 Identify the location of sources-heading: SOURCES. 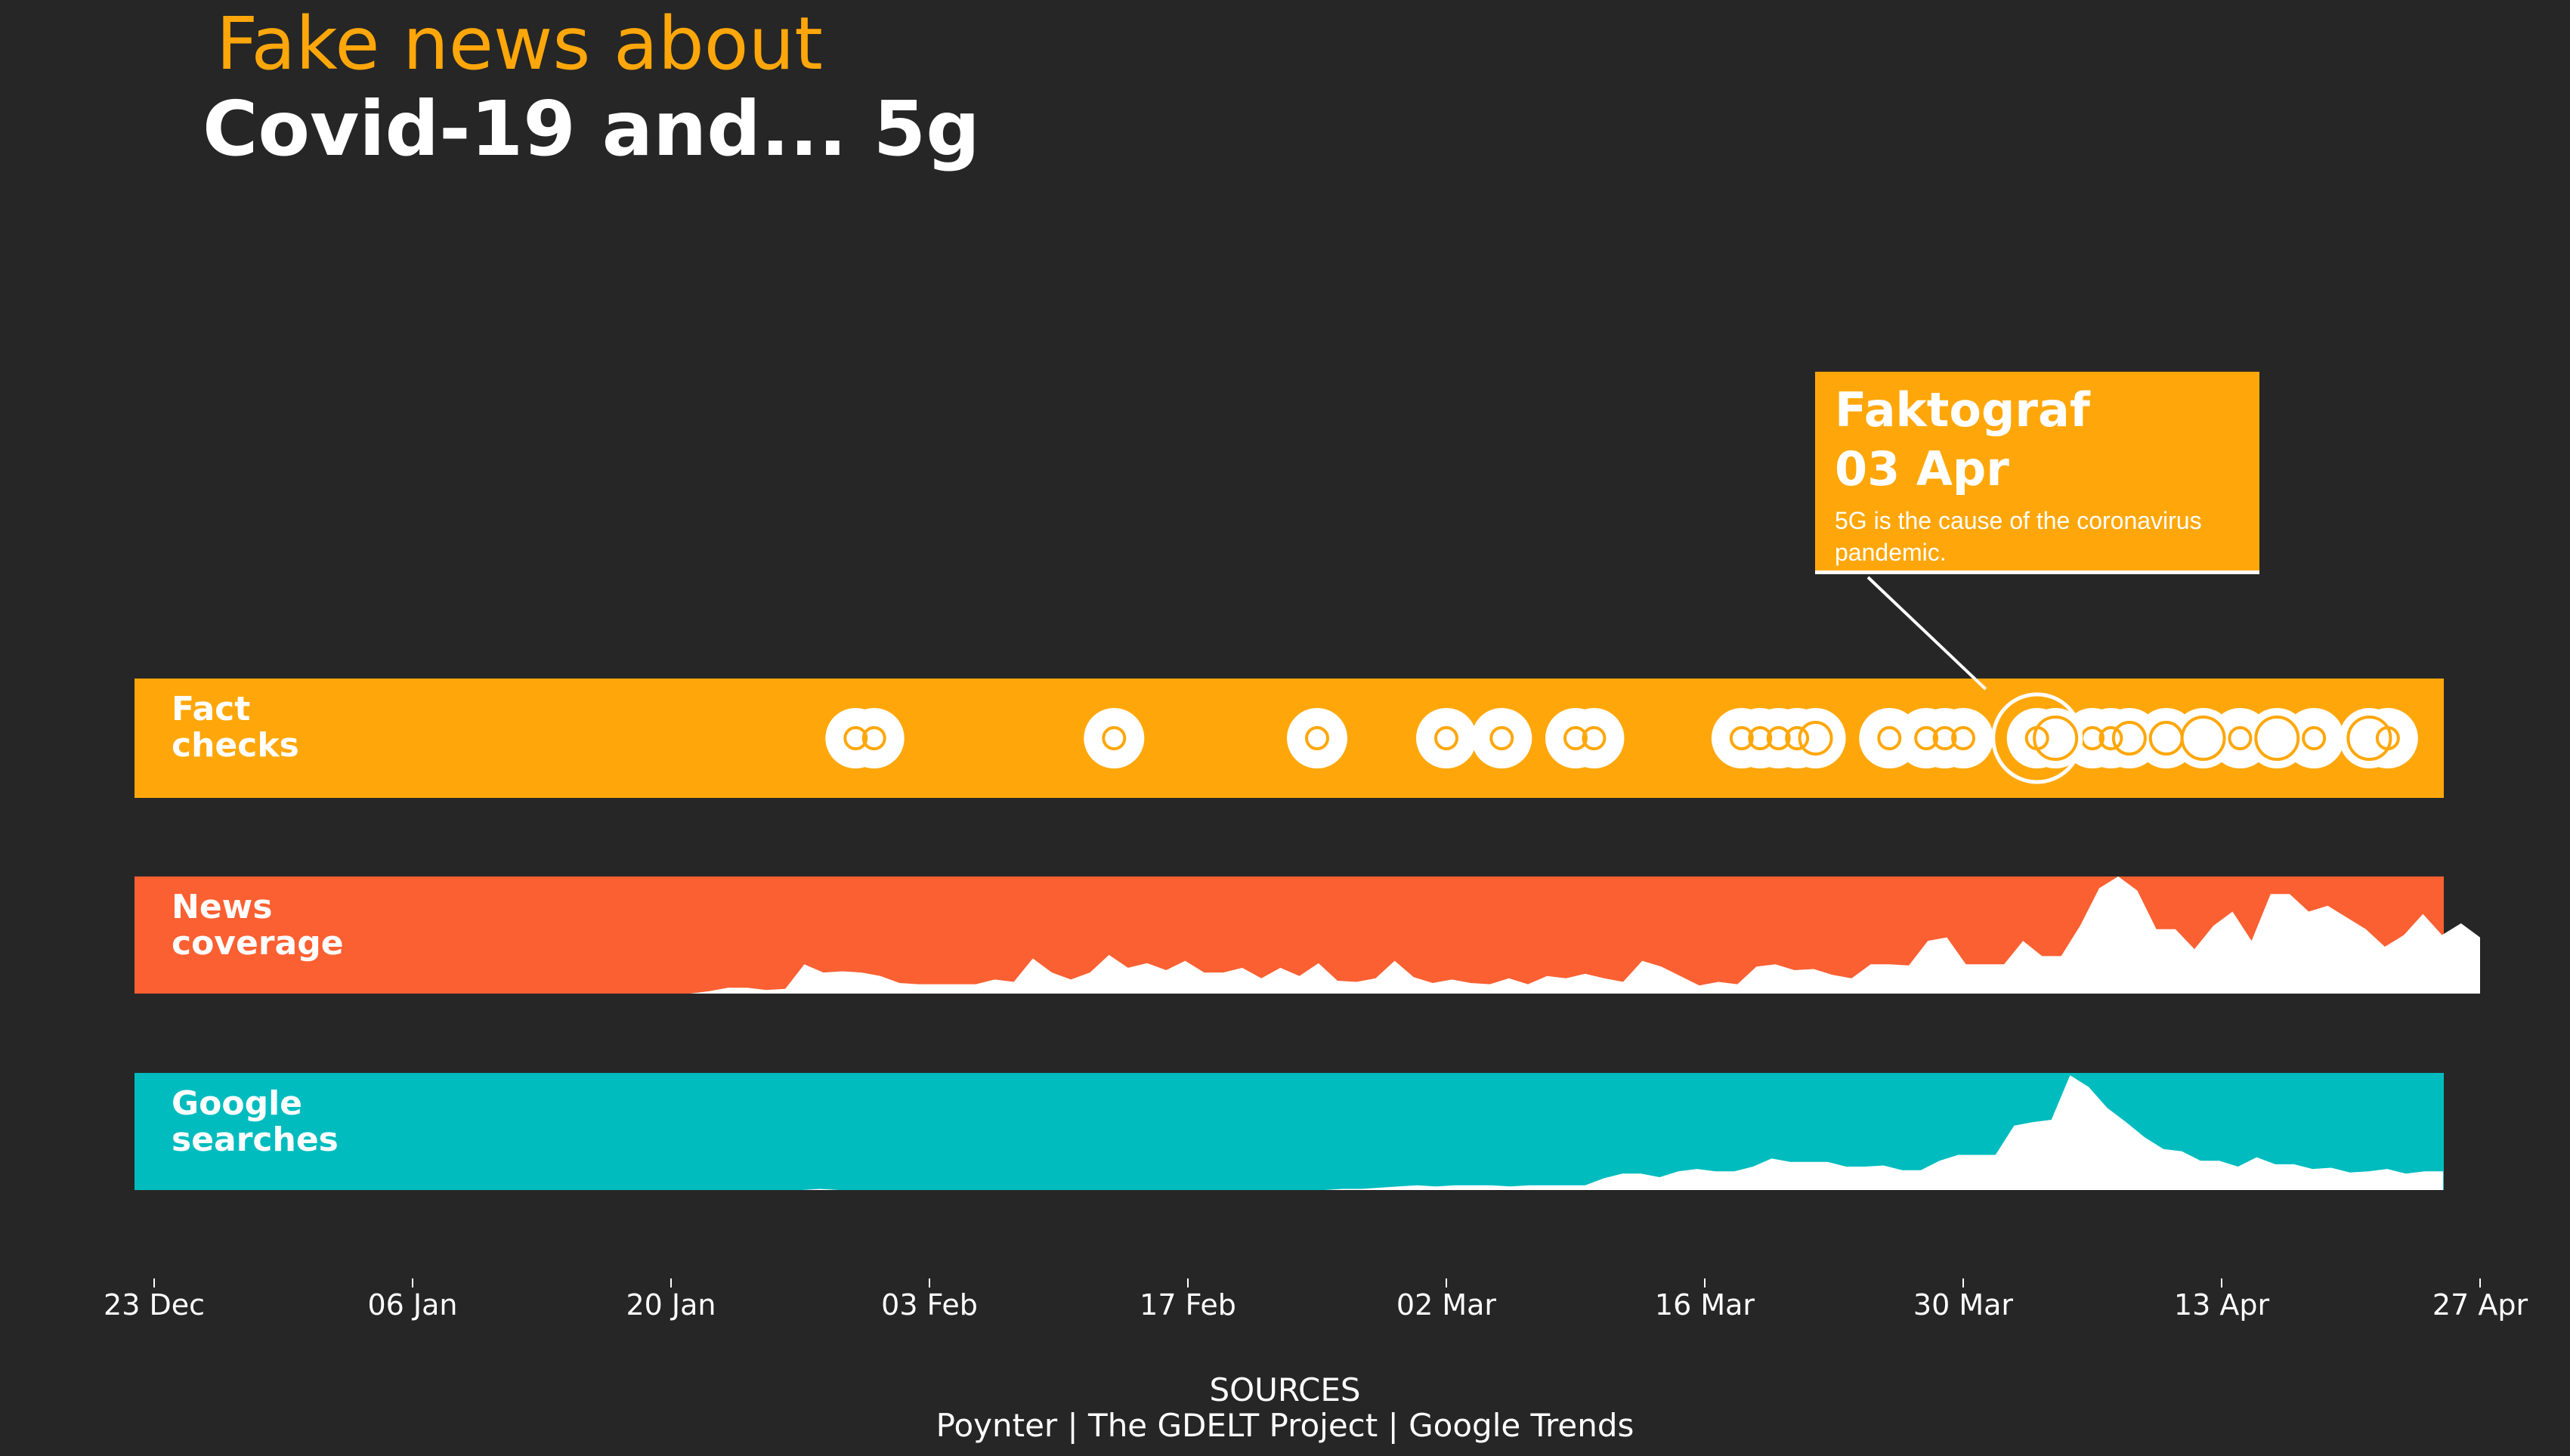
(1285, 1389).